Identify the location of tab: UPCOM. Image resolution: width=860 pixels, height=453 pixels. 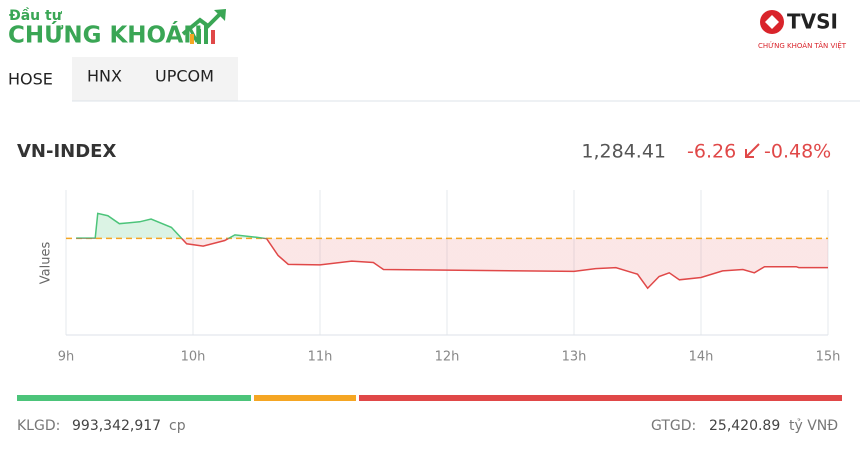
(184, 76).